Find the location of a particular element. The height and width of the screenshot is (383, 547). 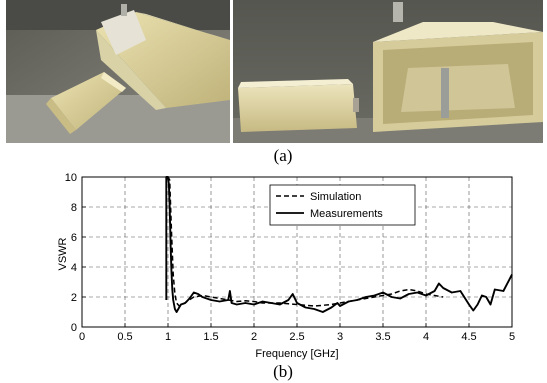

x-axis-label: Frequency [GHz] is located at coordinates (296, 354).